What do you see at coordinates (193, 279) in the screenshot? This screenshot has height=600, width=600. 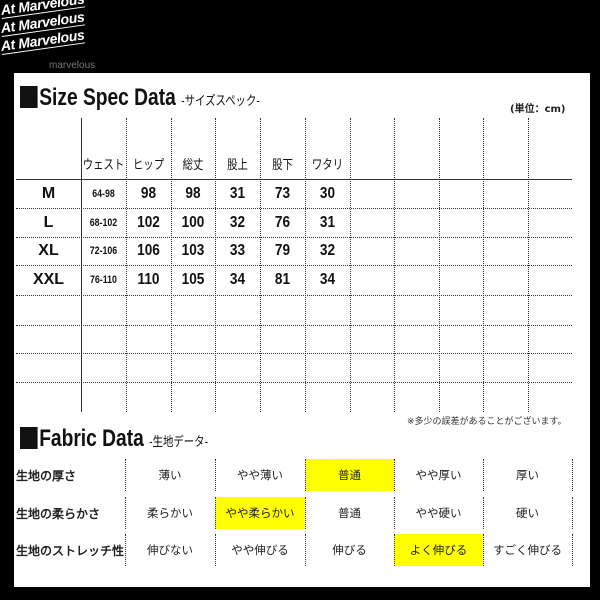 I see `size-value: 105` at bounding box center [193, 279].